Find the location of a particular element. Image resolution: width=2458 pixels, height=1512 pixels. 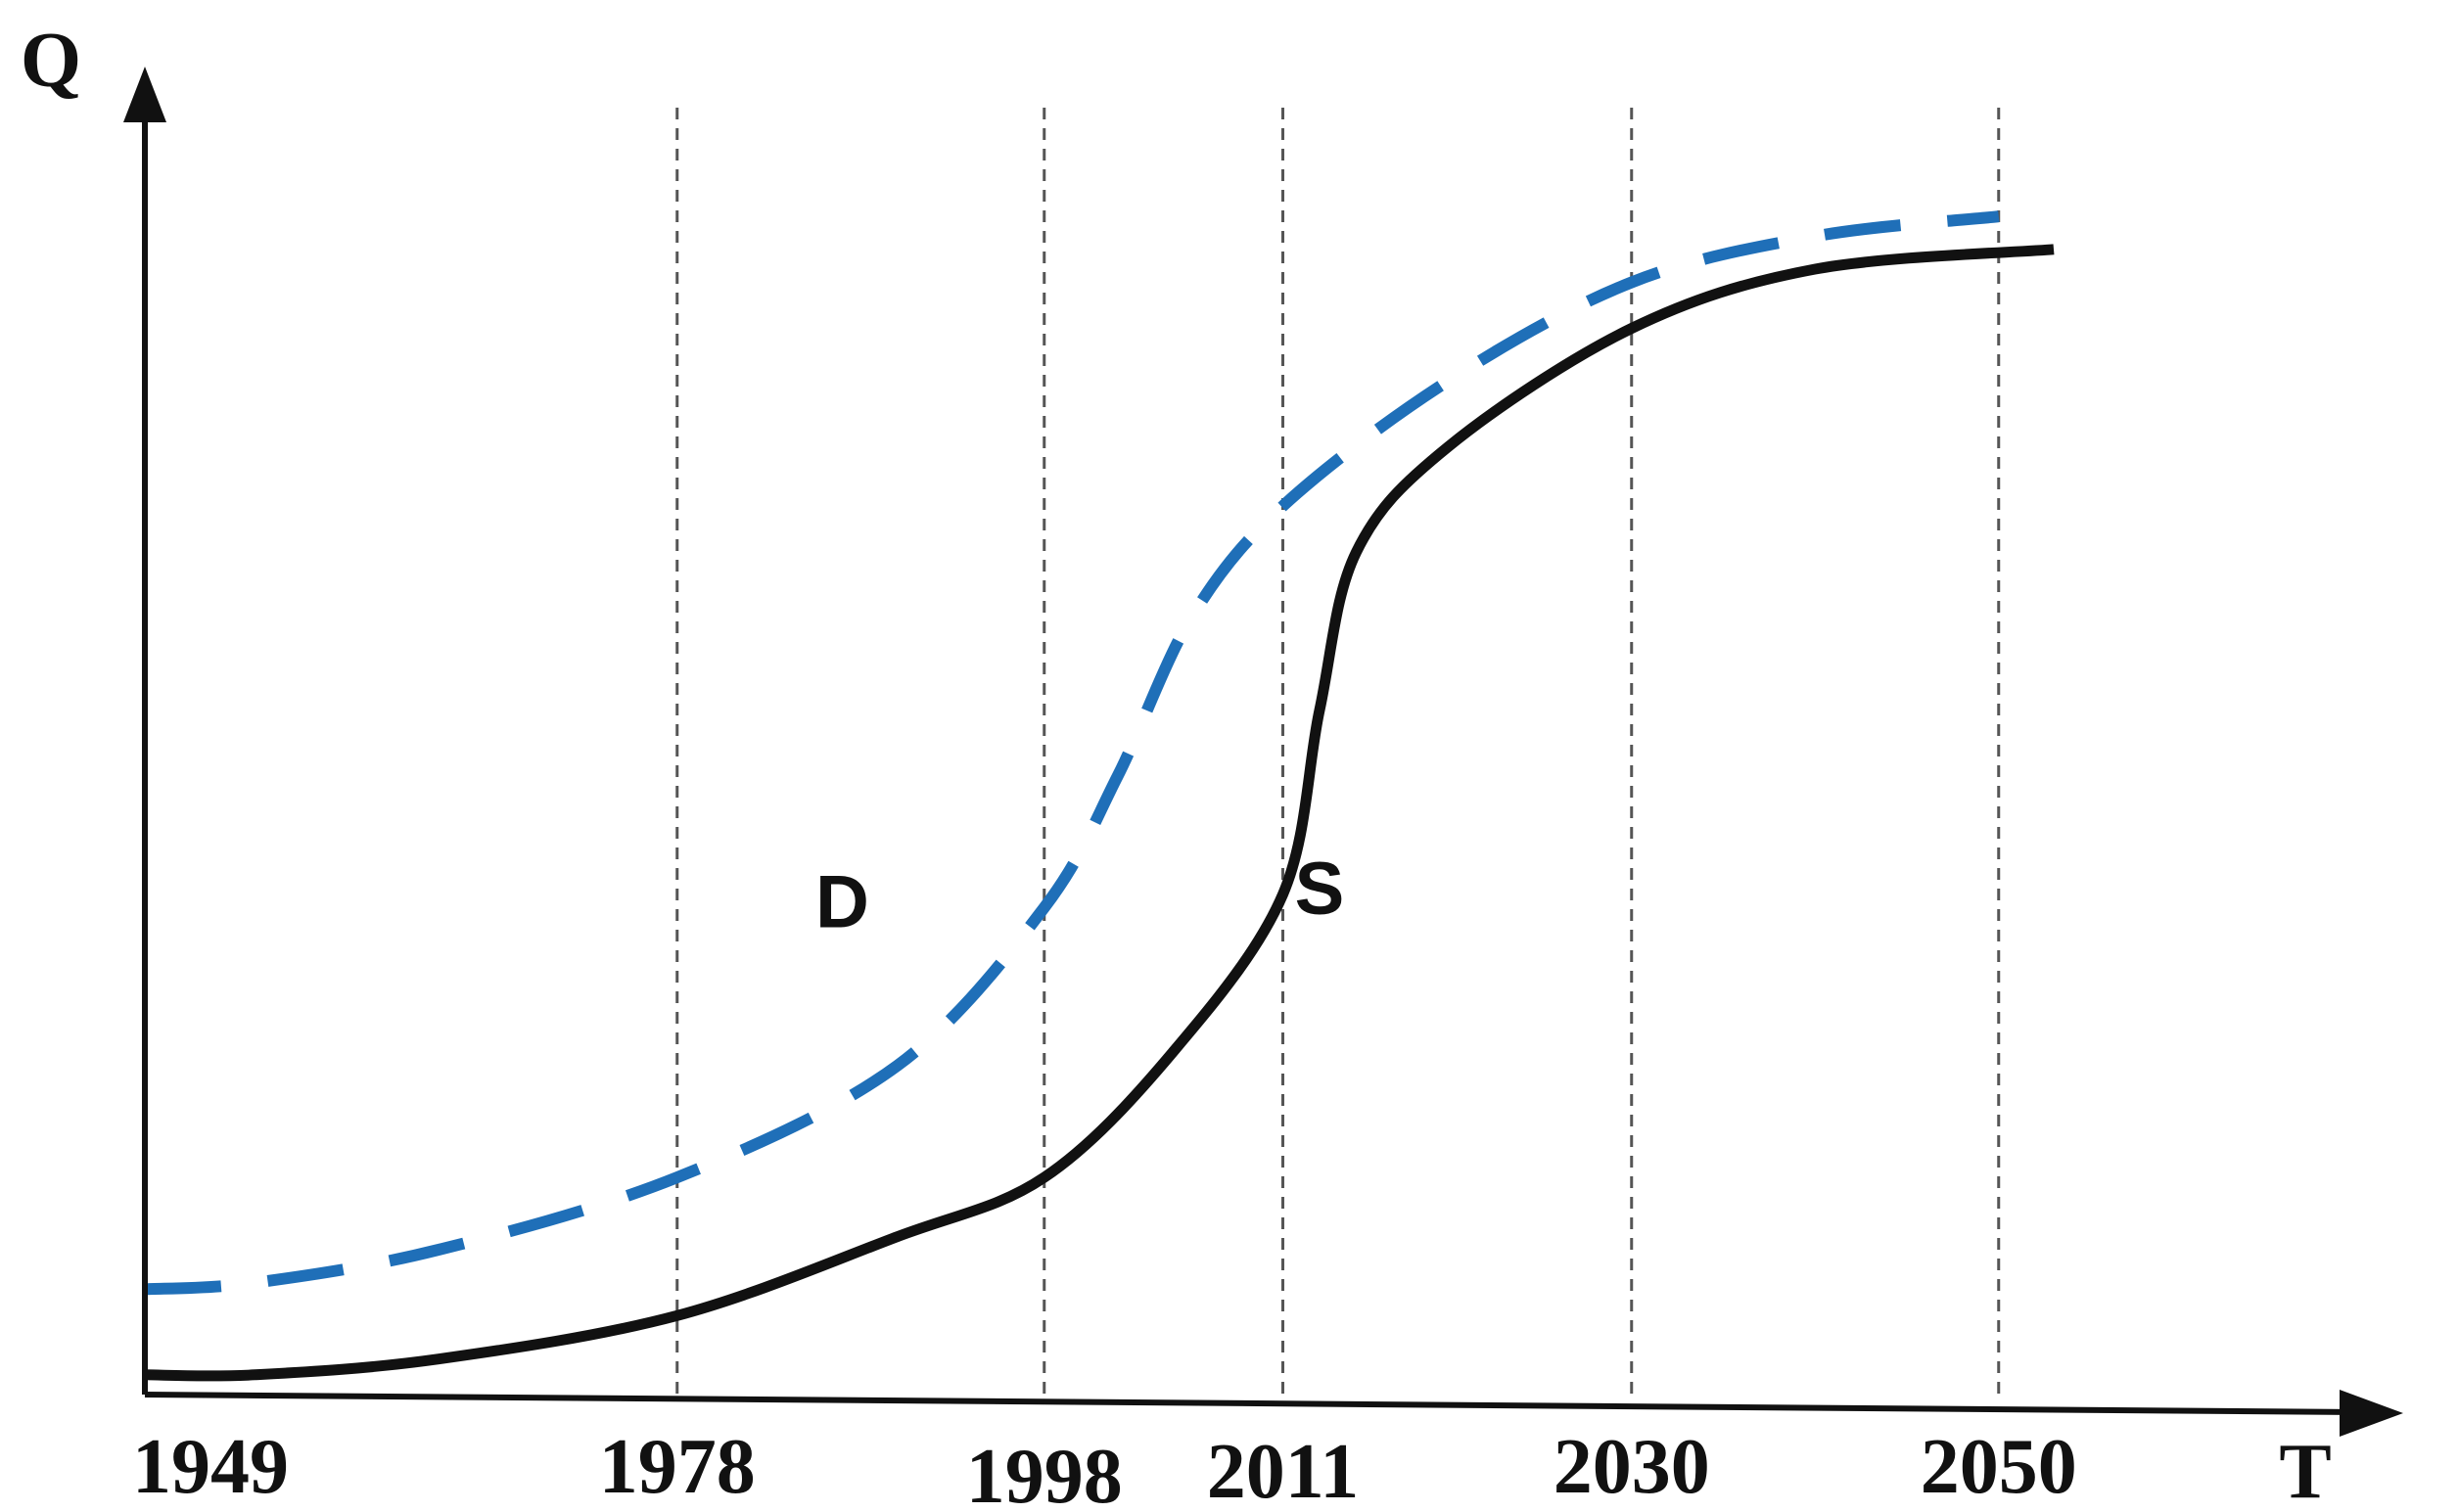

series-annotation-d: D is located at coordinates (842, 902).